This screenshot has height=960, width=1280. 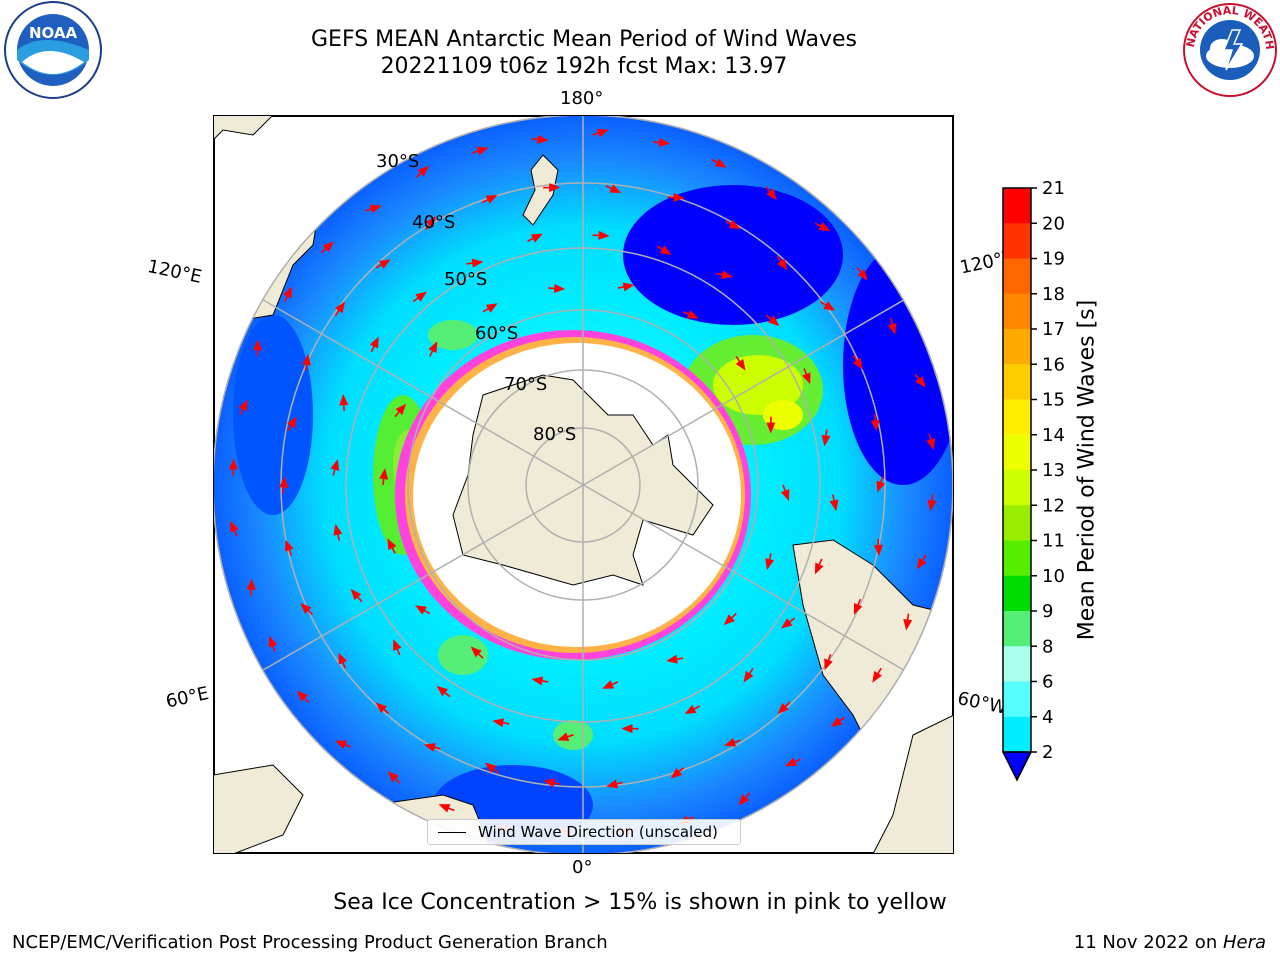 I want to click on colorbar-tick-label: 16, so click(x=1053, y=364).